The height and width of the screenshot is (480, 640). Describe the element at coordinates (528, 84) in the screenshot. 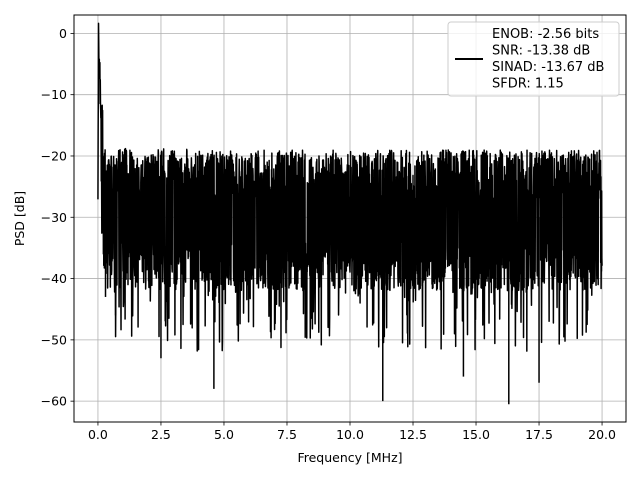

I see `legend-sfdr: SFDR: 1.15` at that location.